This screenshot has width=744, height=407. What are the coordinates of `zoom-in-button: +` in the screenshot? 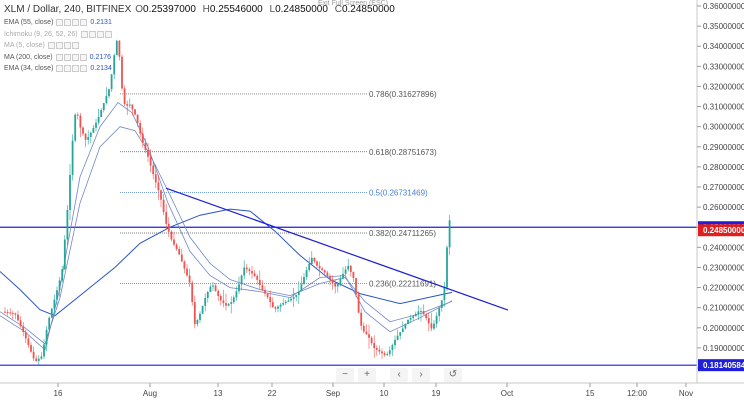 It's located at (367, 375).